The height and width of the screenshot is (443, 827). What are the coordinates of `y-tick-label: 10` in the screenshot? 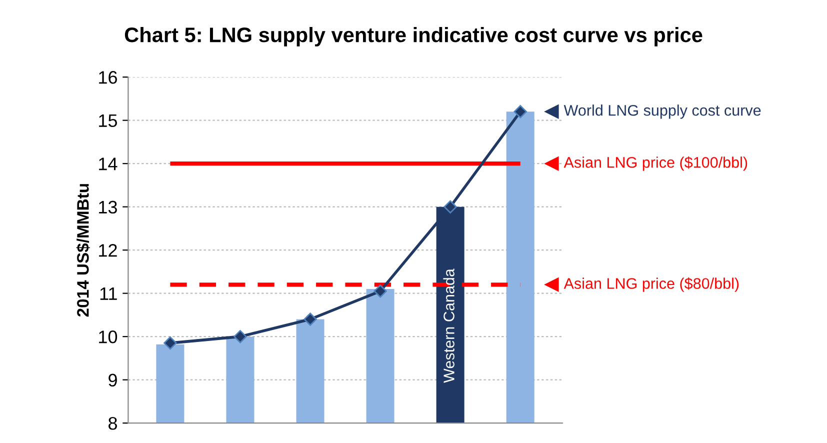 It's located at (108, 337).